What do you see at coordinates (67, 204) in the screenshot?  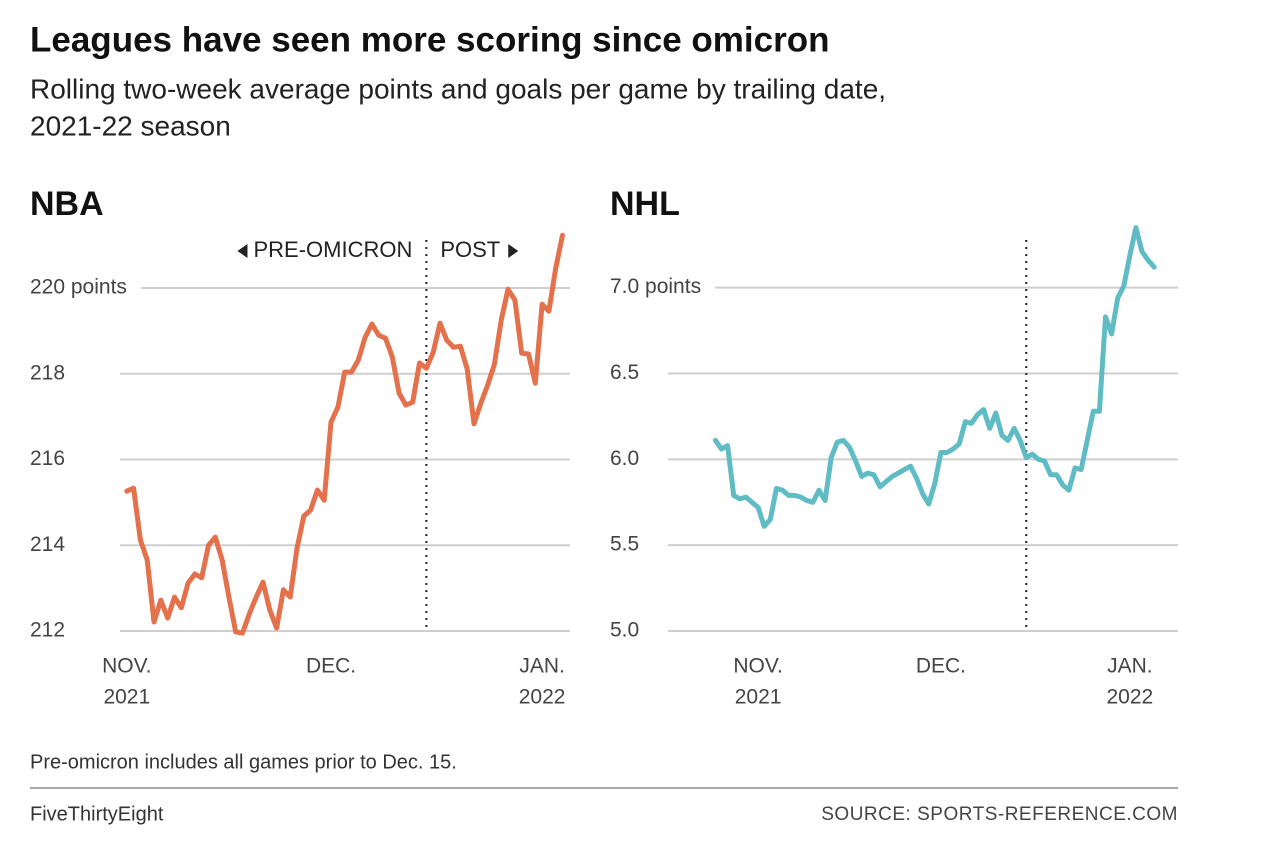 I see `panel-title: NBA` at bounding box center [67, 204].